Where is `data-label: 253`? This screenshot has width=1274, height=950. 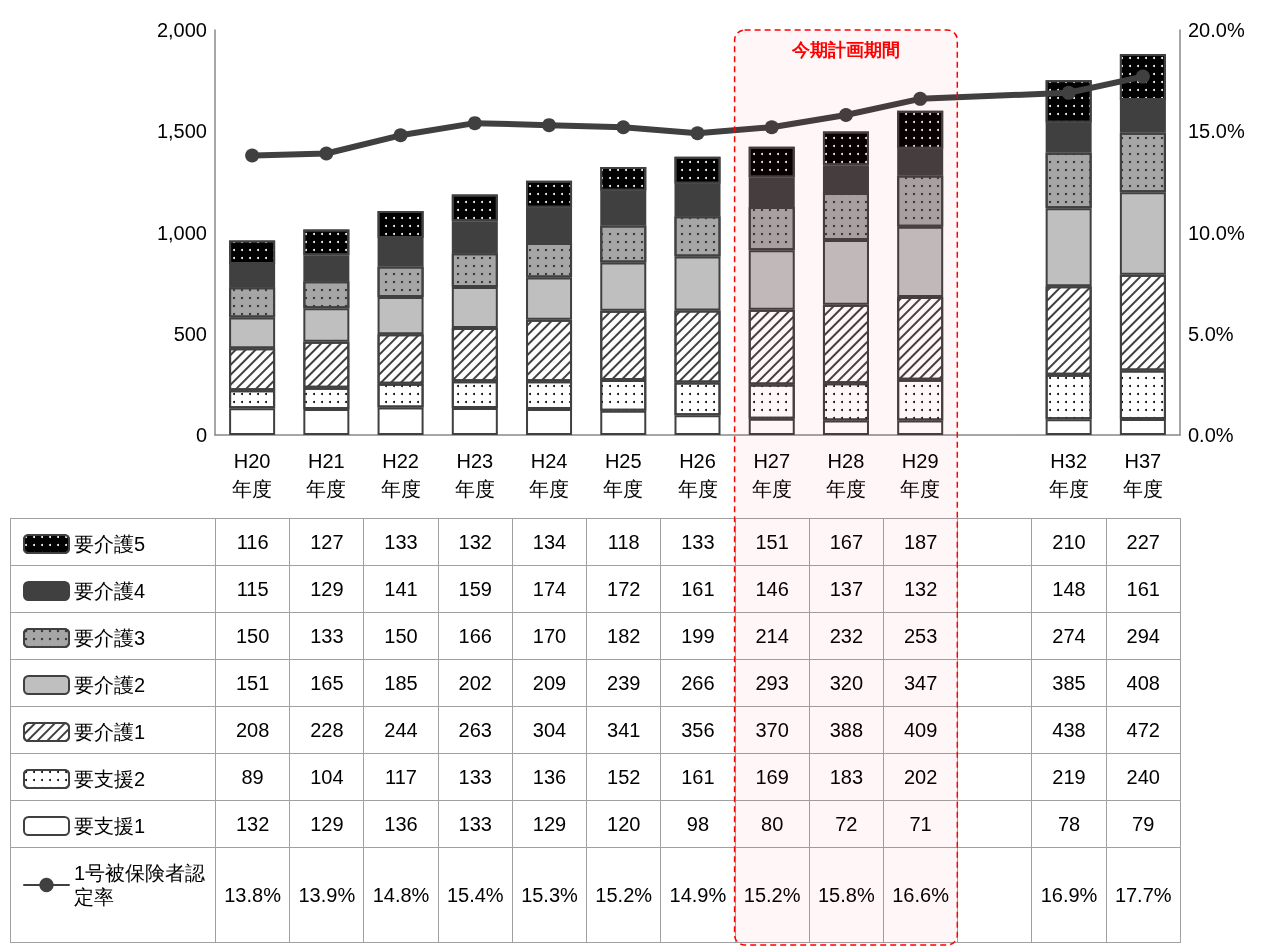
data-label: 253 is located at coordinates (920, 636).